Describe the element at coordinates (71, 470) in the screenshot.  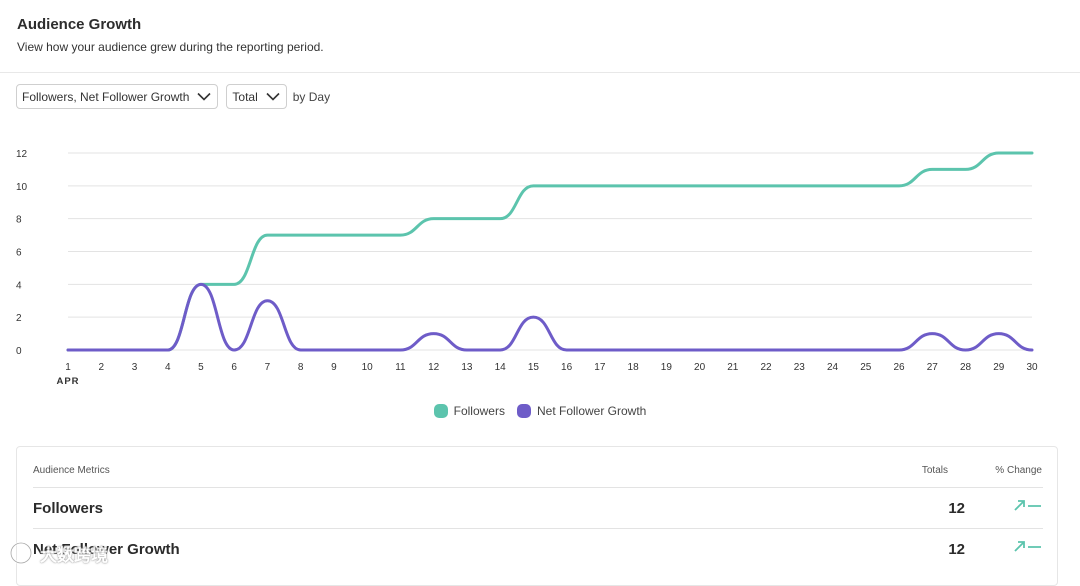
I see `metrics-header-label: Audience Metrics` at that location.